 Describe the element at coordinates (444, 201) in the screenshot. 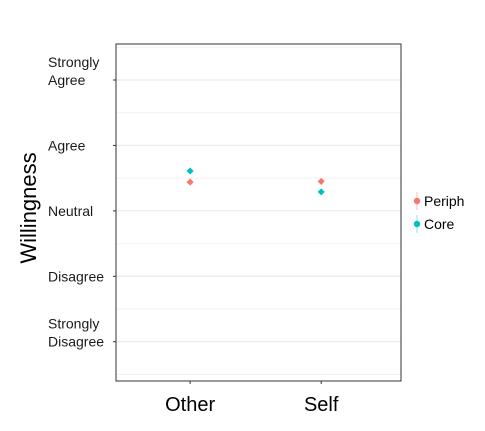

I see `legend-label-periph: Periph` at that location.